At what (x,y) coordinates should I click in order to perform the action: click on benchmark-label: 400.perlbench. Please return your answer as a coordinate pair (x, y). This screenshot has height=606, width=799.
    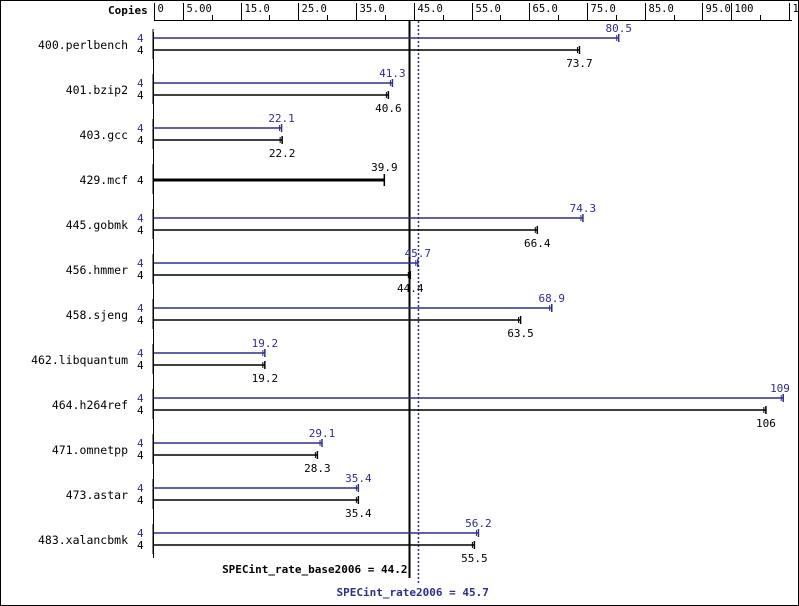
    Looking at the image, I should click on (83, 45).